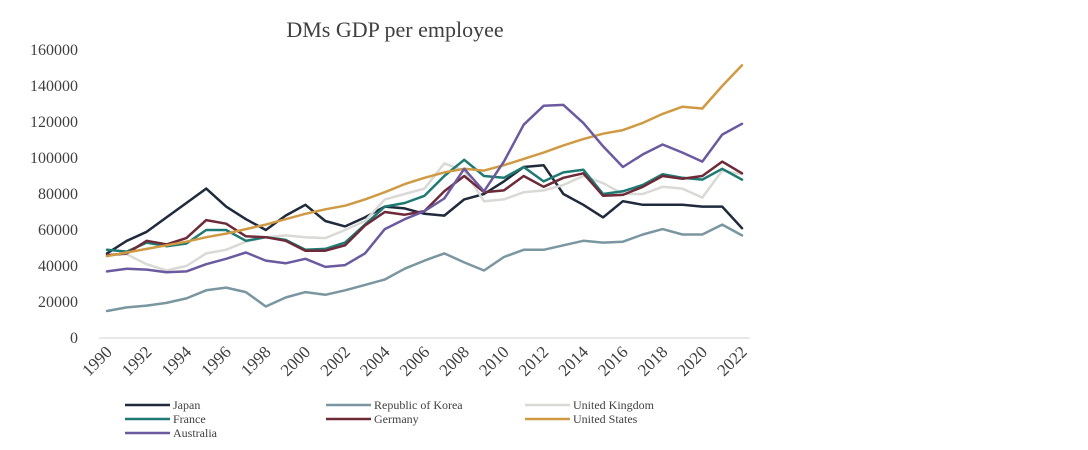  Describe the element at coordinates (692, 360) in the screenshot. I see `x-tick-label: 2020` at that location.